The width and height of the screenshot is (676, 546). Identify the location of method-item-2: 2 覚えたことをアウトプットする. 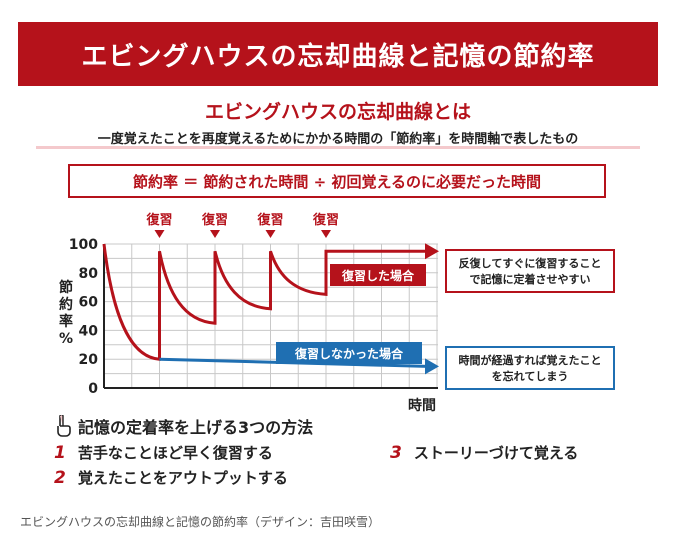
(171, 477).